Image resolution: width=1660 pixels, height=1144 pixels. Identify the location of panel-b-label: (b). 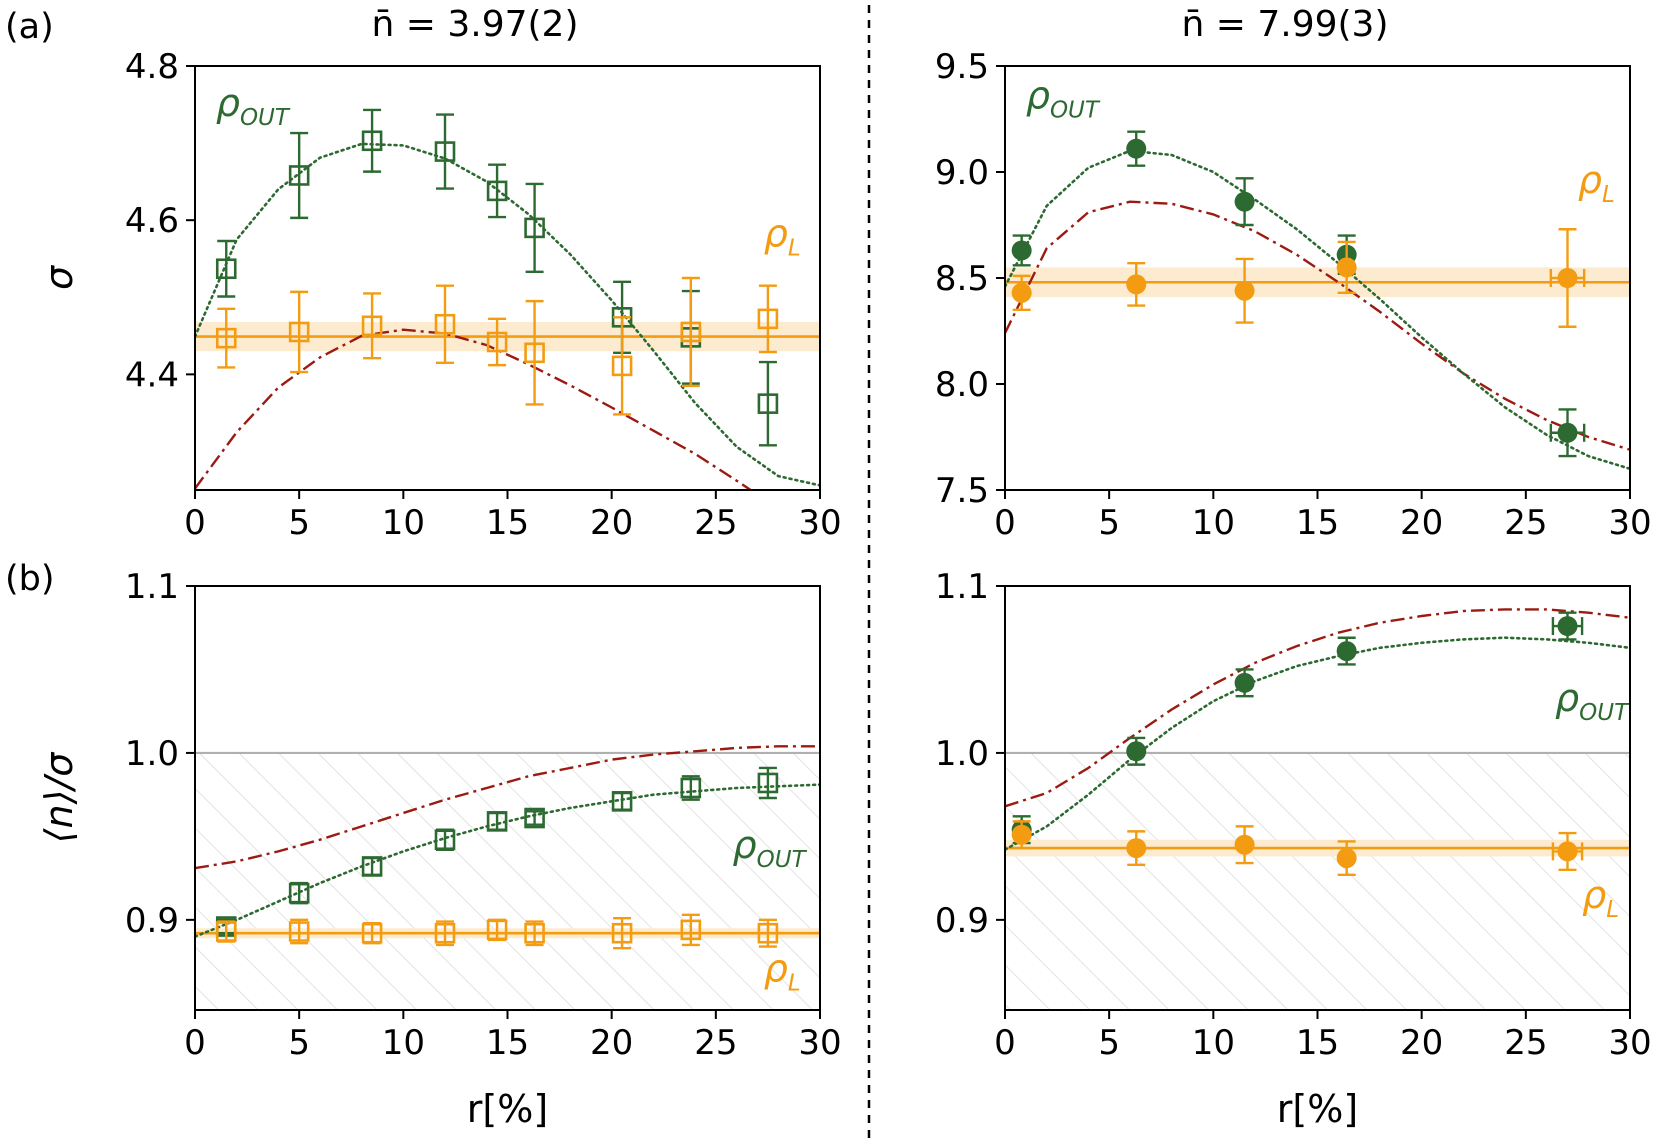
(30, 579).